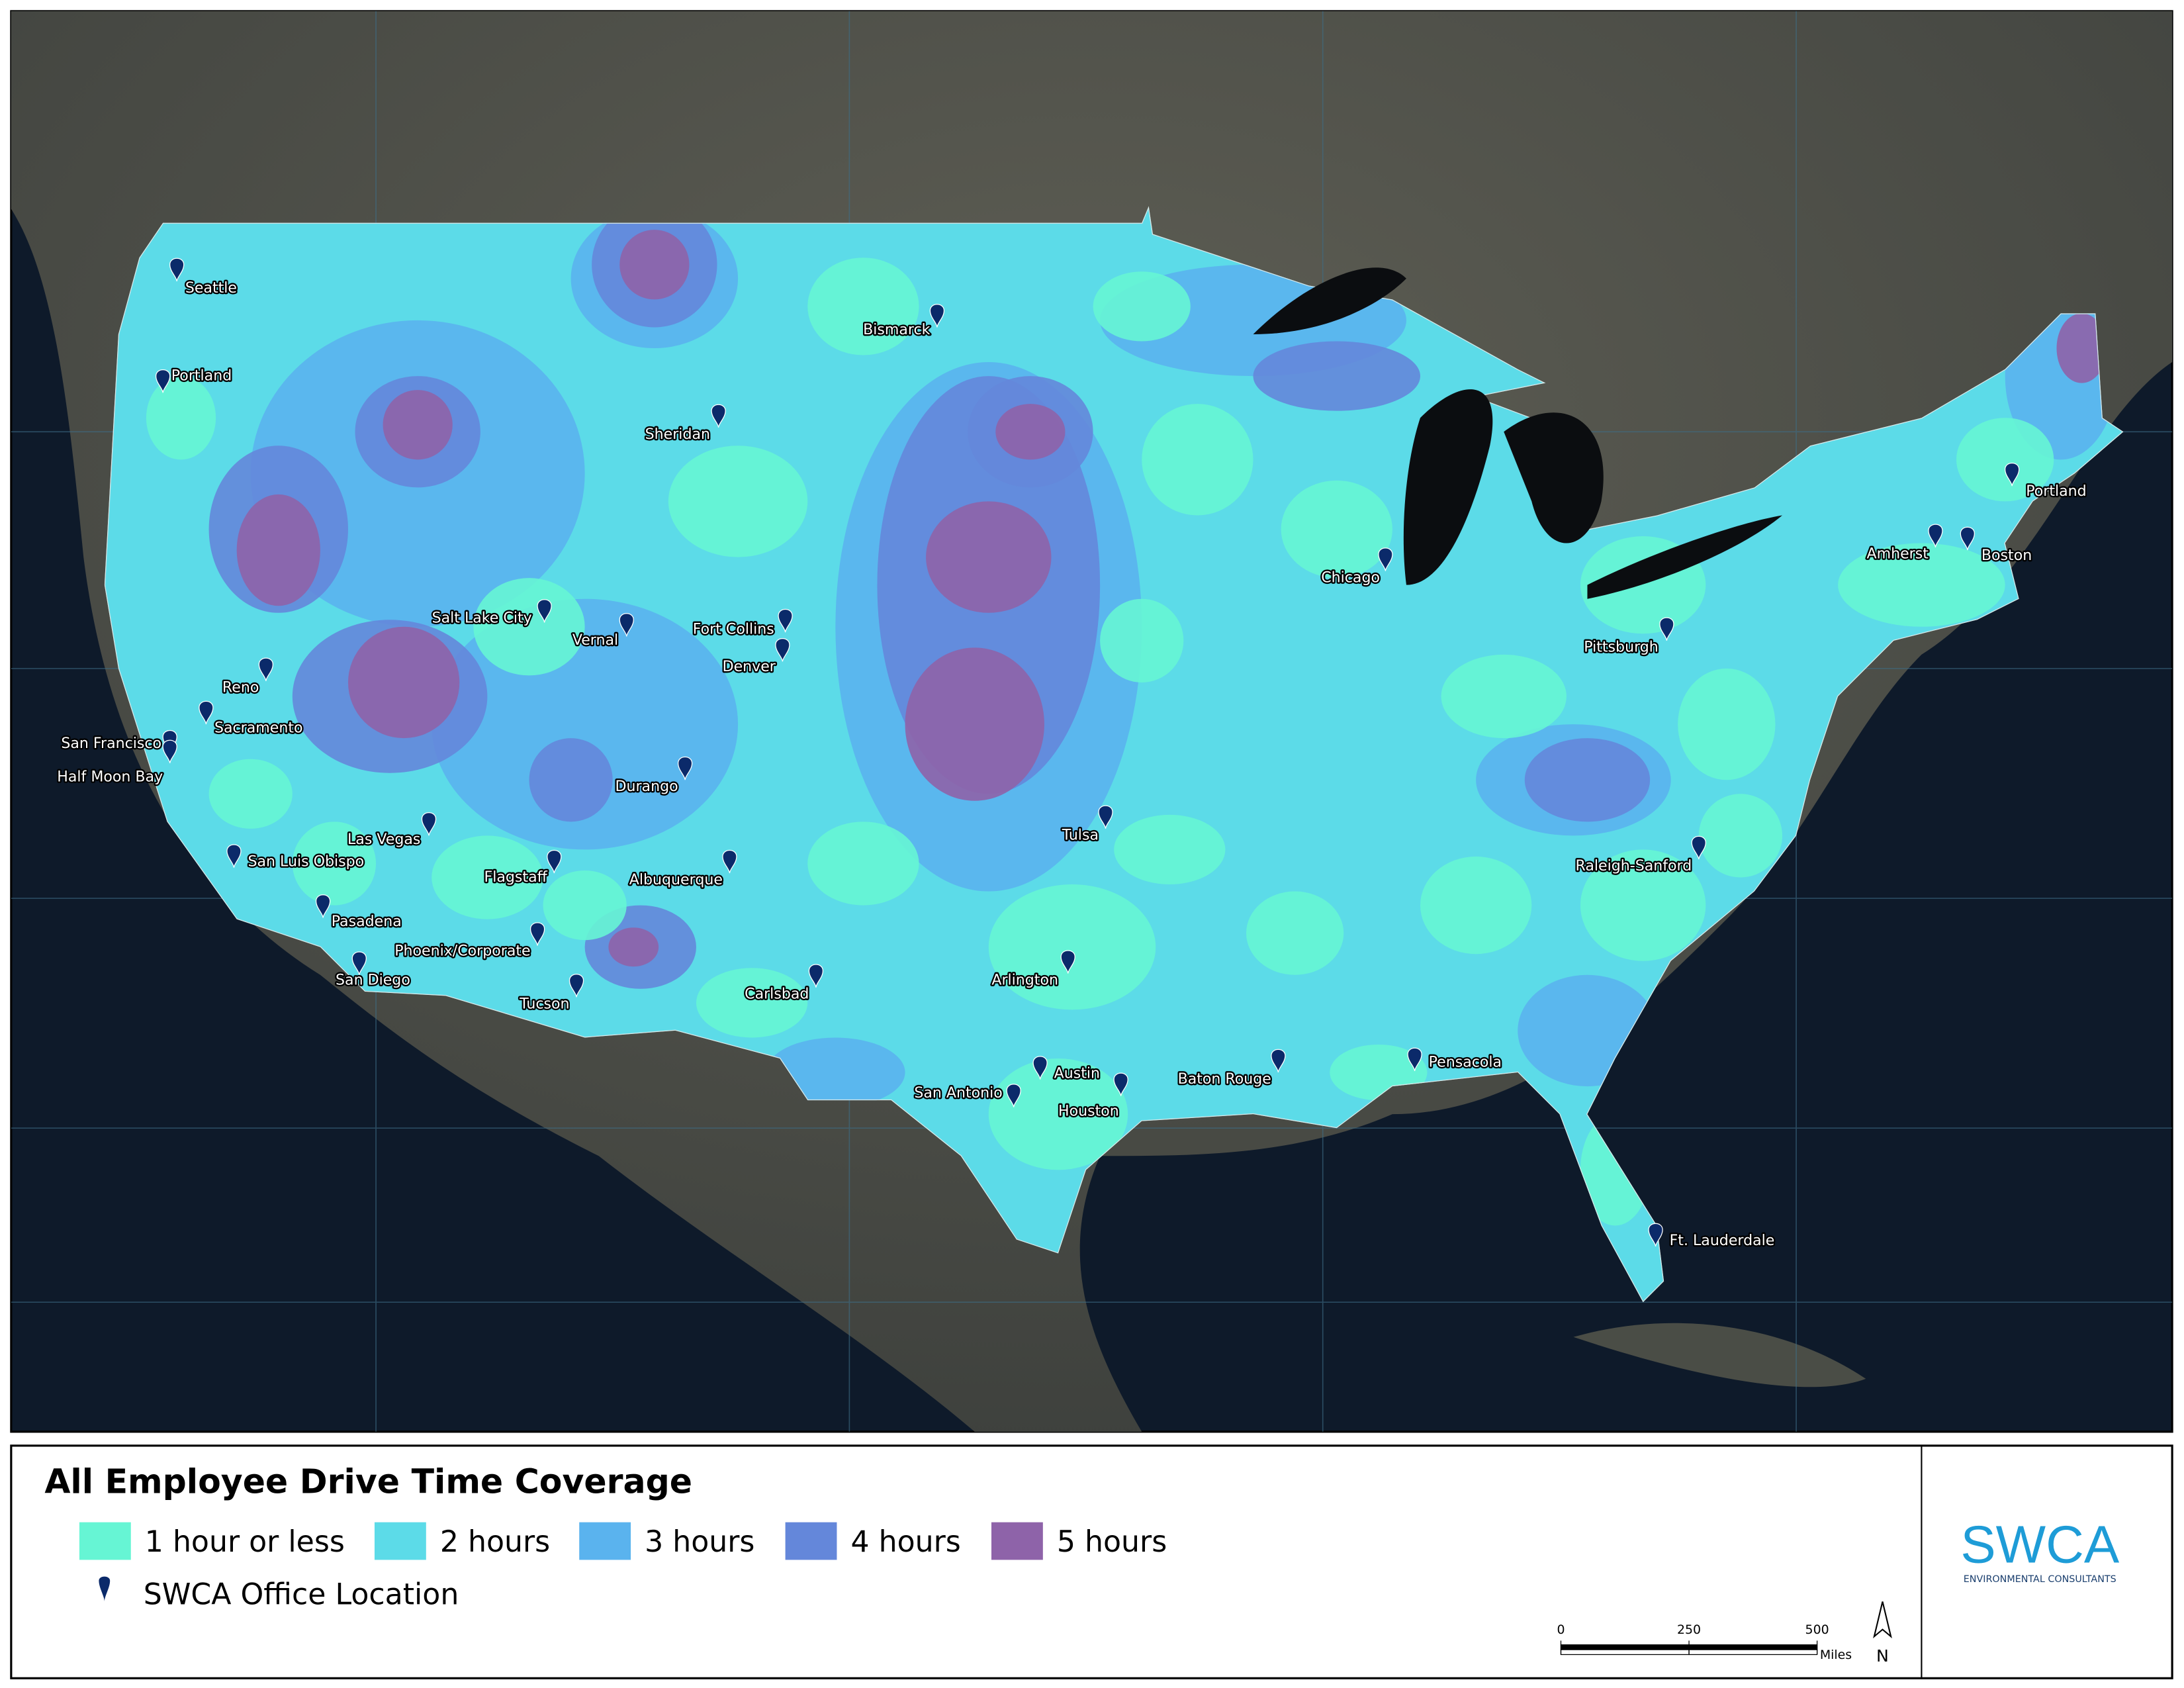  Describe the element at coordinates (383, 839) in the screenshot. I see `office-label: Las Vegas` at that location.